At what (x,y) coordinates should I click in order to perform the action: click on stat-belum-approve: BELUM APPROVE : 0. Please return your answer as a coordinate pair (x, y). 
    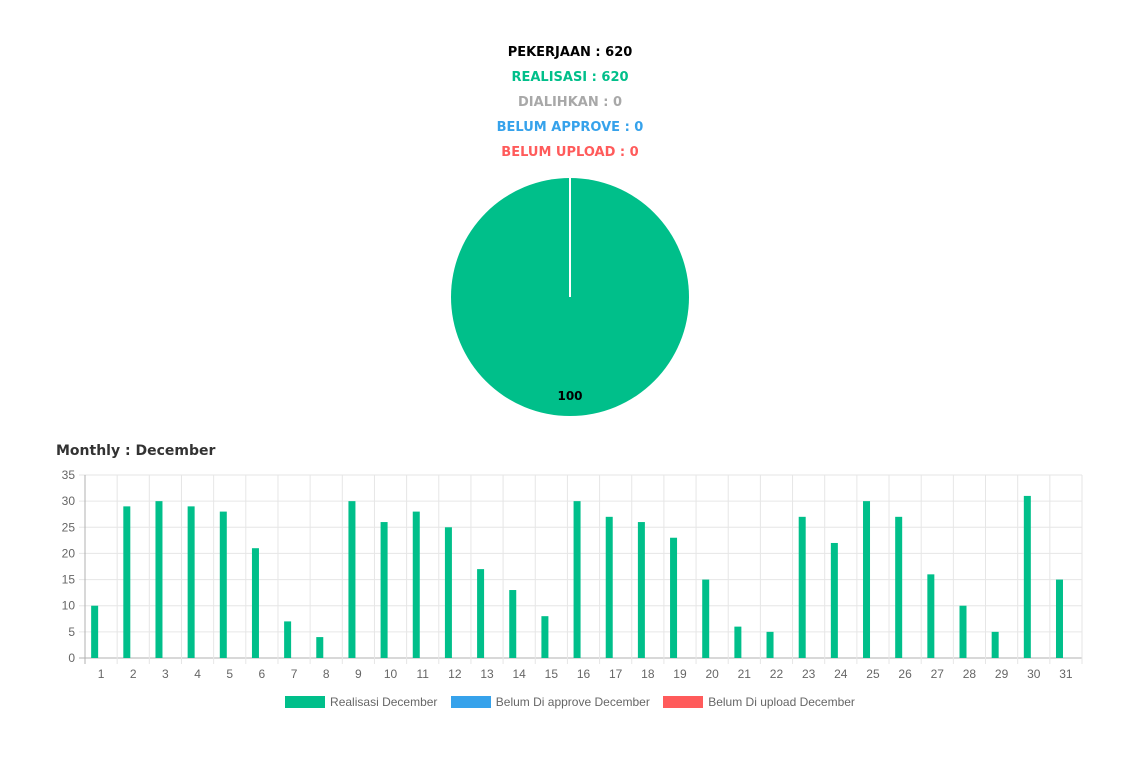
    Looking at the image, I should click on (570, 127).